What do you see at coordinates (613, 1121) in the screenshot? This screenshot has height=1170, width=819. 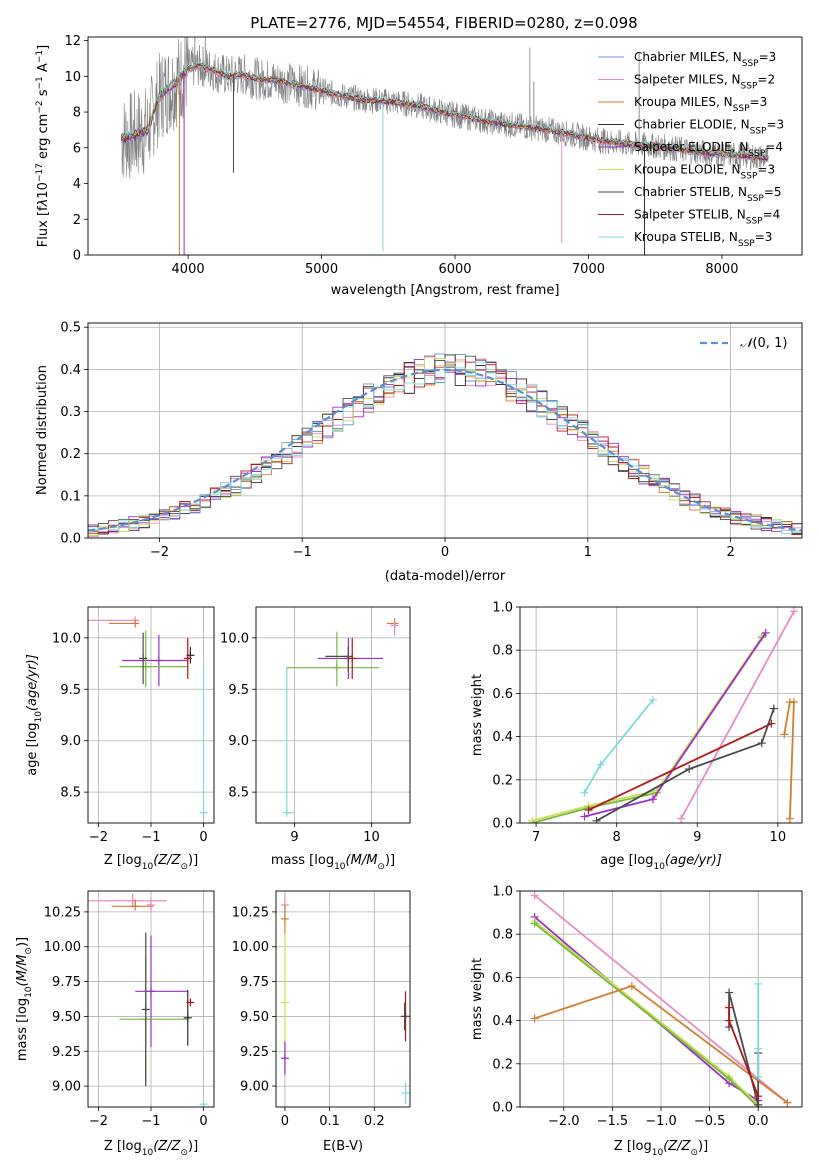 I see `x-tick-label: −1.5` at bounding box center [613, 1121].